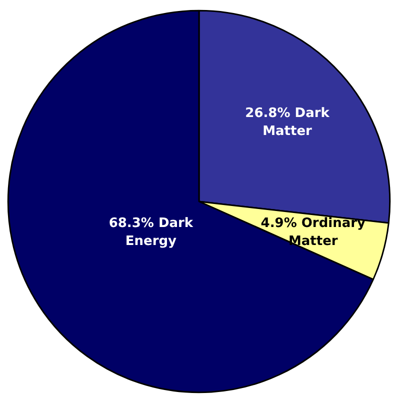 Image resolution: width=397 pixels, height=402 pixels. I want to click on slice-label: 4.9% Ordinary Matter, so click(313, 233).